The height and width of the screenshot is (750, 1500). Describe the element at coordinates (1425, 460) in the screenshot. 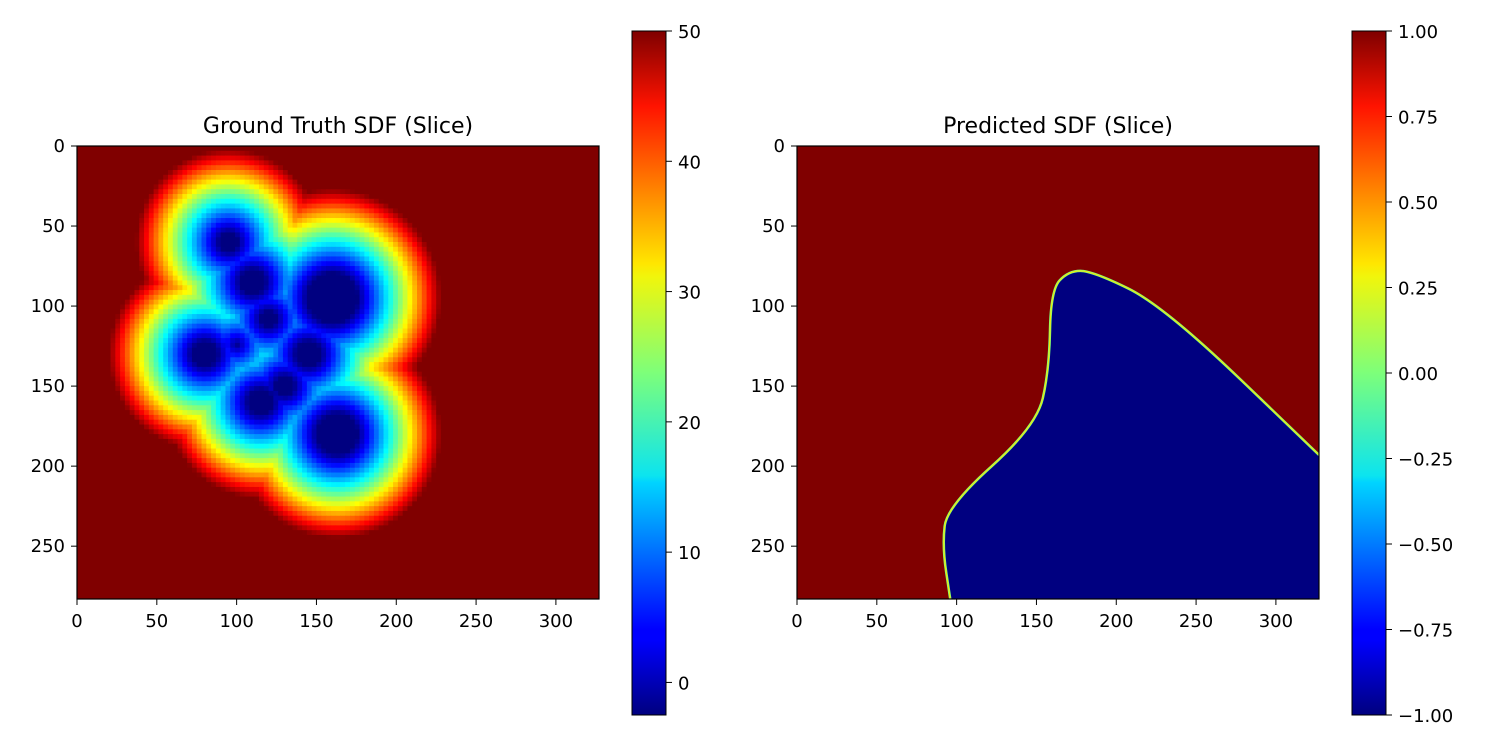

I see `colorbar-tick-label: −0.25` at that location.